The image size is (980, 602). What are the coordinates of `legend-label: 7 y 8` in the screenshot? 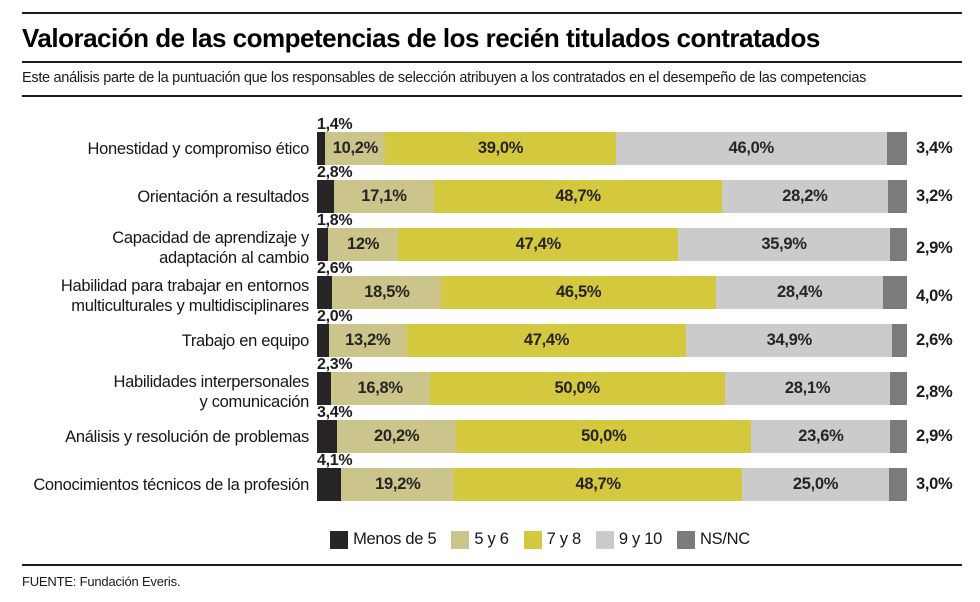 It's located at (564, 539).